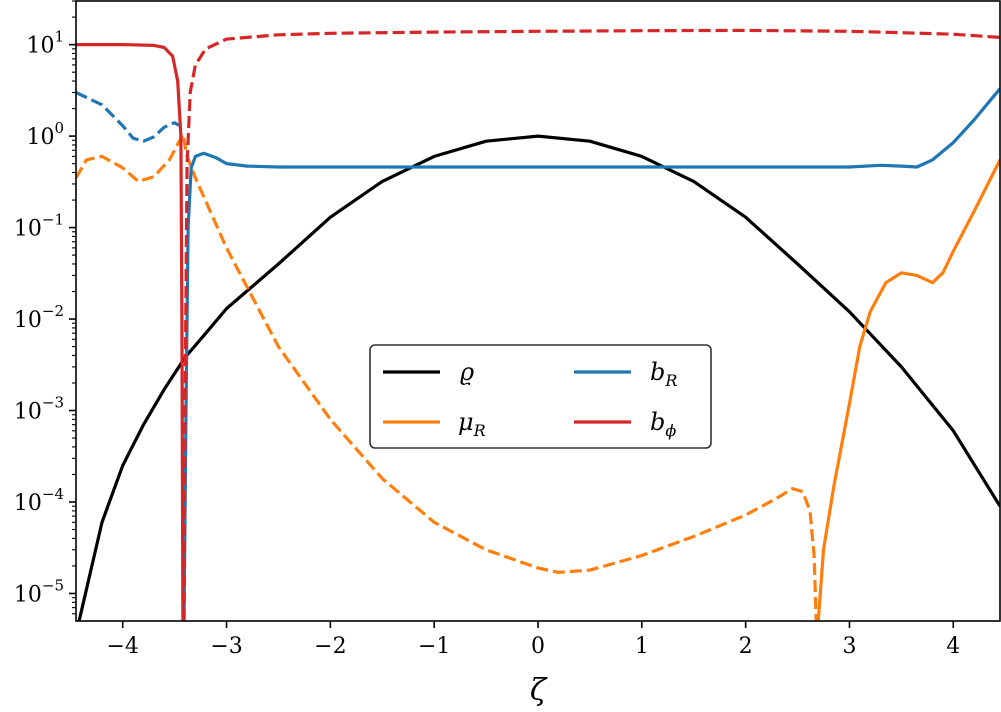 This screenshot has width=1001, height=712. I want to click on legend-label-rho: ϱ, so click(467, 372).